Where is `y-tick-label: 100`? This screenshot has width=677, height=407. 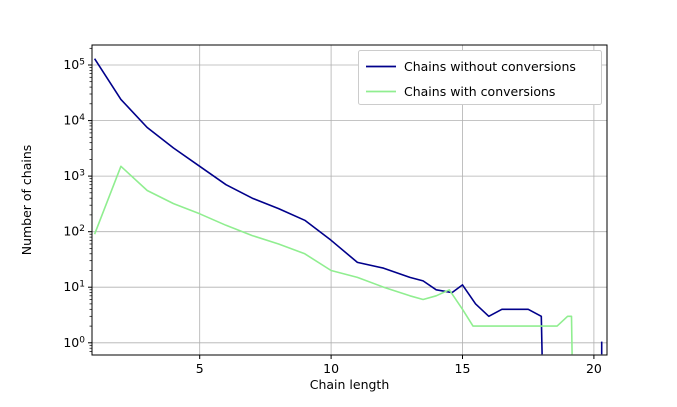 y-tick-label: 100 is located at coordinates (74, 342).